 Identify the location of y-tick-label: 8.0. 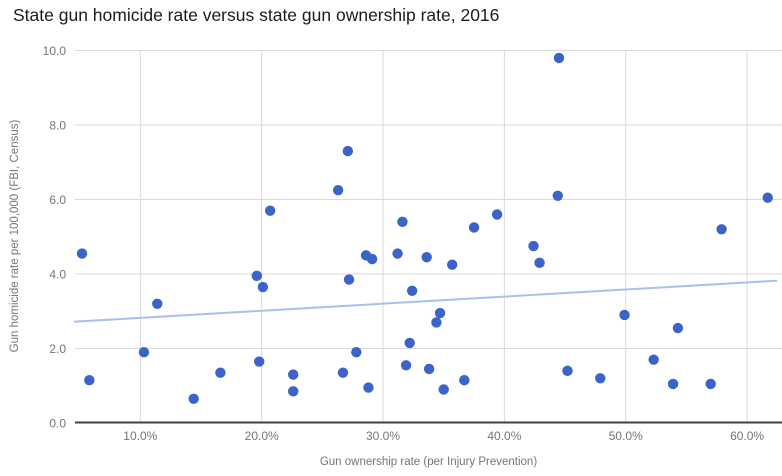
(57, 126).